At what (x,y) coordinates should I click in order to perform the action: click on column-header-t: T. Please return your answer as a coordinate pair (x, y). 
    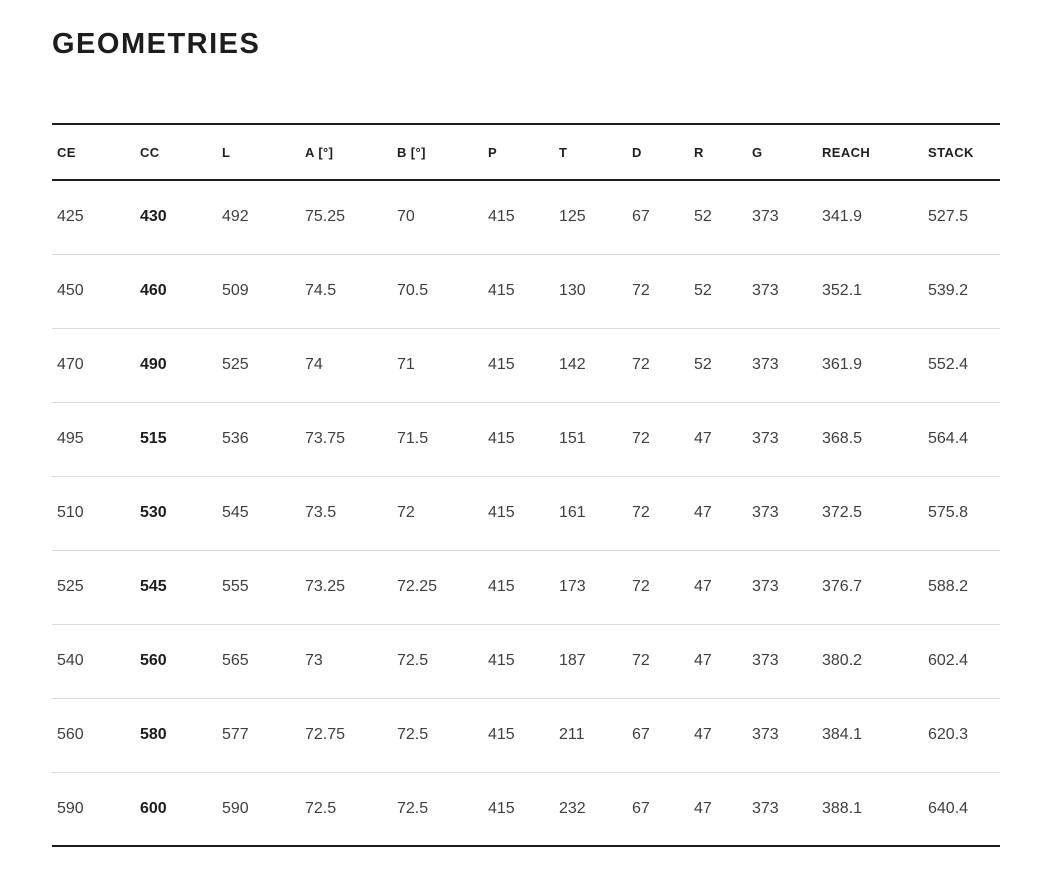
    Looking at the image, I should click on (590, 152).